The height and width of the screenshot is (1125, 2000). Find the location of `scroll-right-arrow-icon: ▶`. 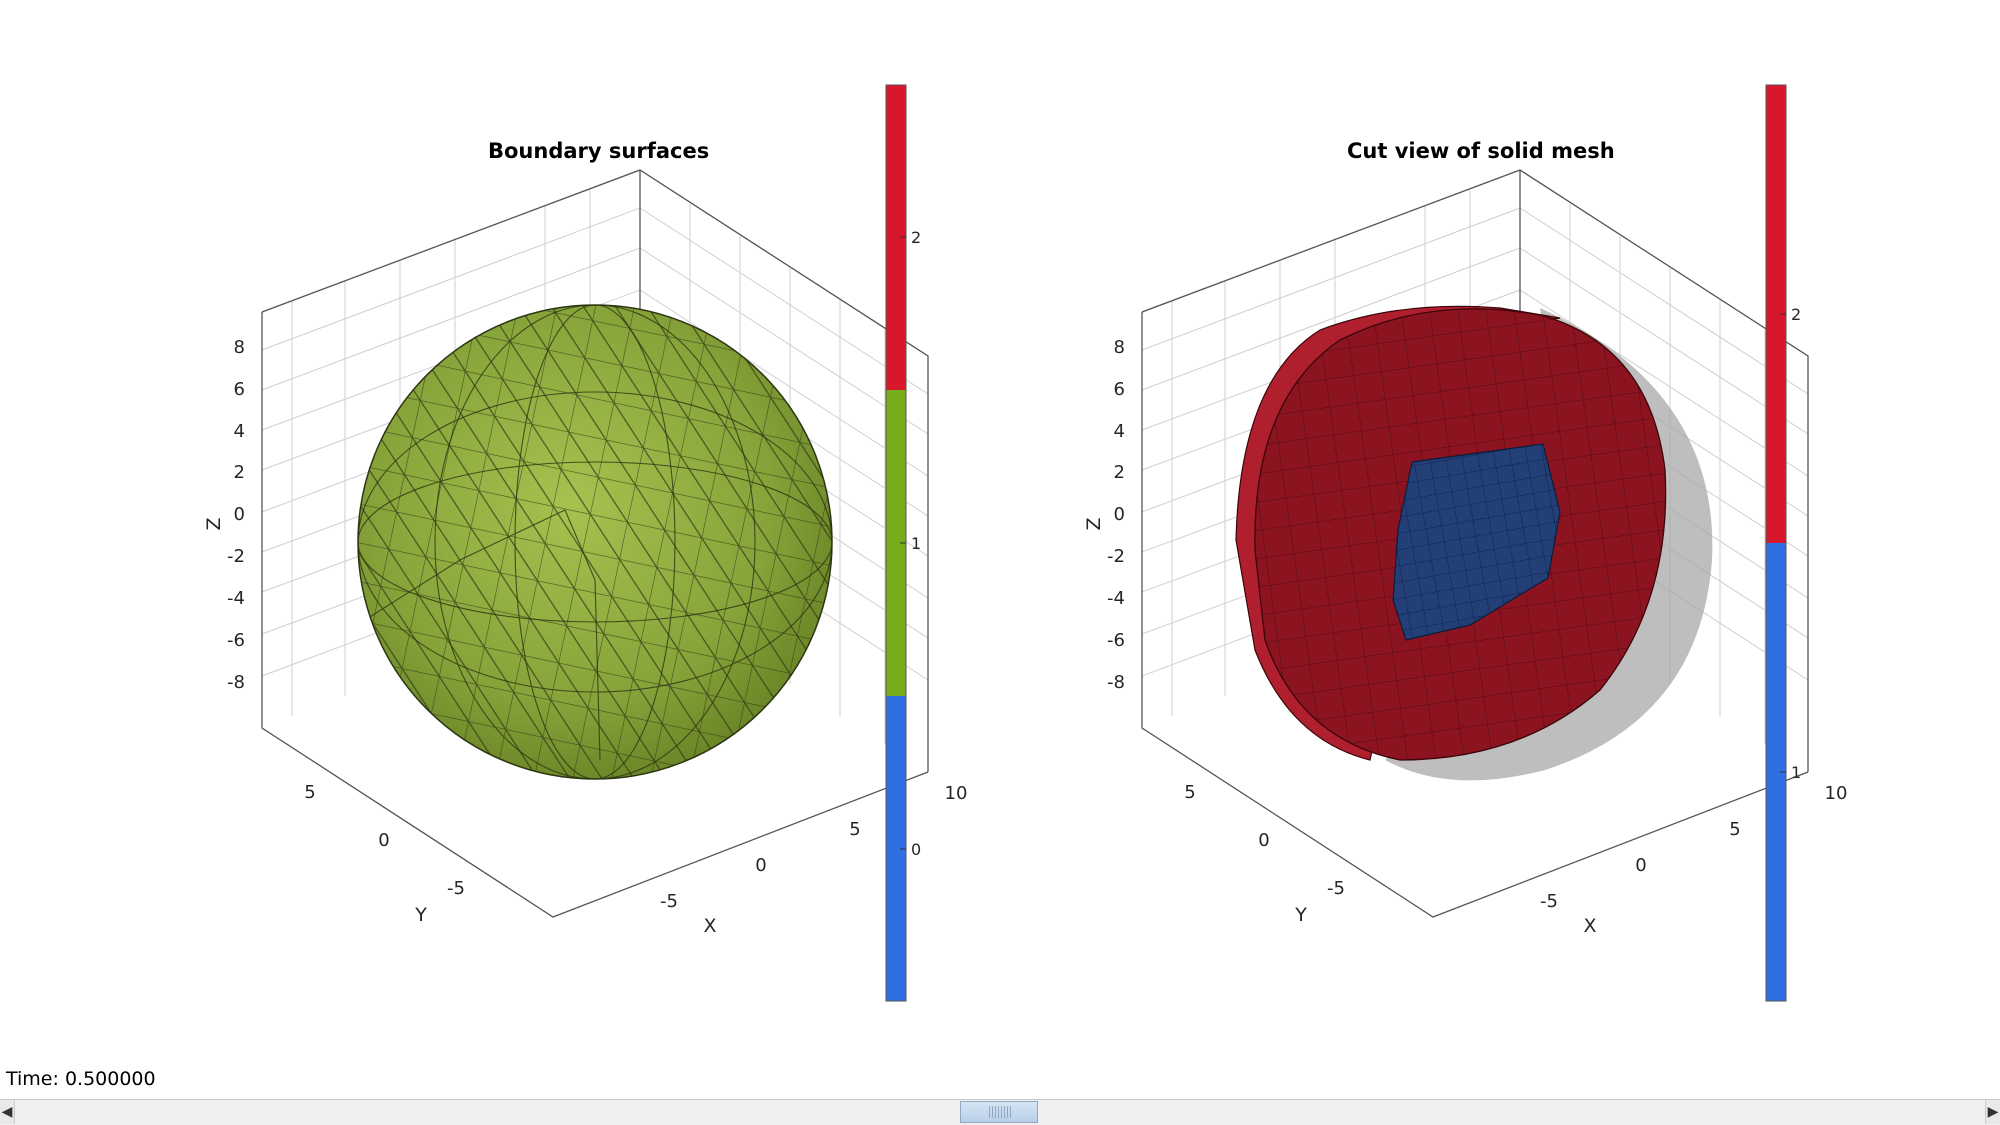

scroll-right-arrow-icon: ▶ is located at coordinates (1992, 1112).